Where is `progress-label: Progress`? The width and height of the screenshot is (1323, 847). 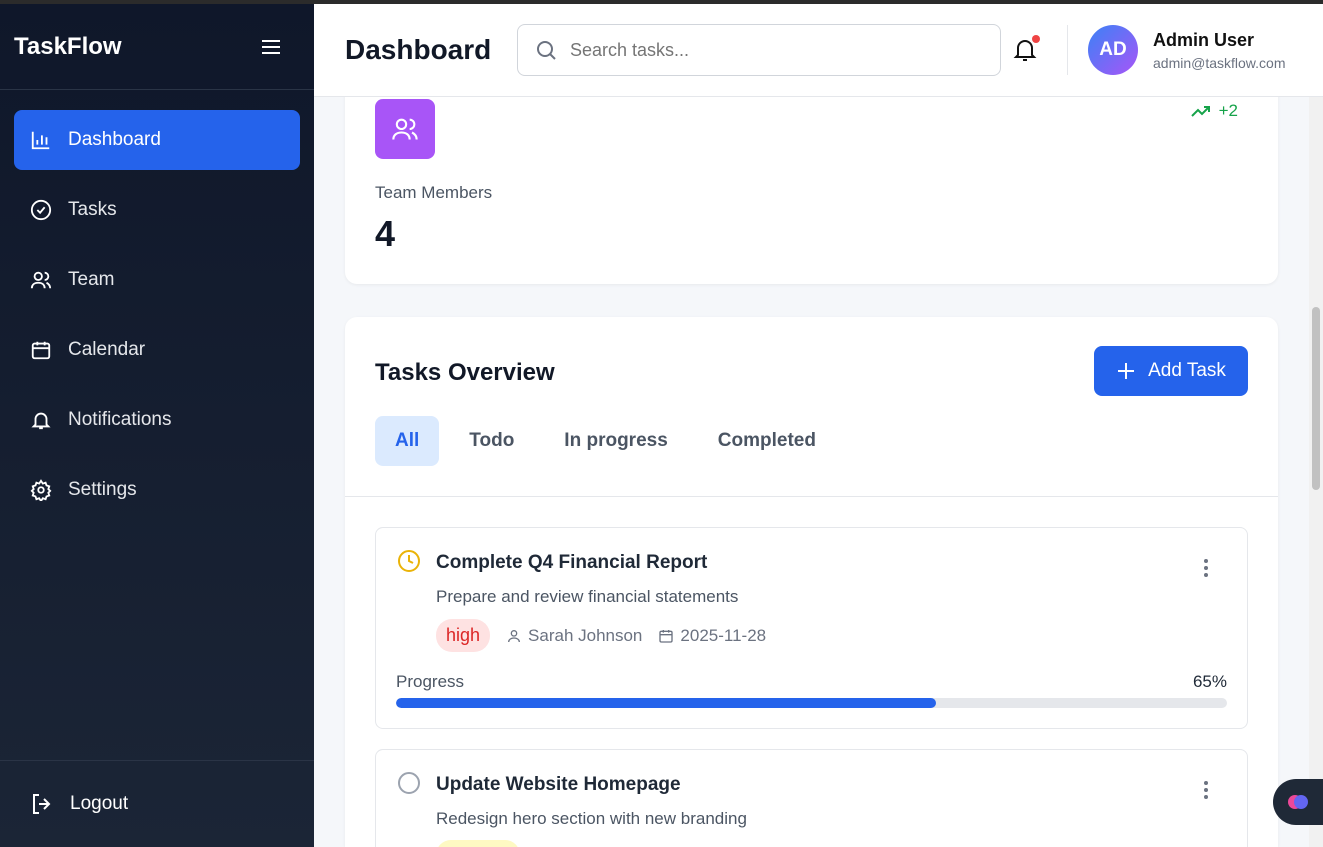
progress-label: Progress is located at coordinates (430, 681).